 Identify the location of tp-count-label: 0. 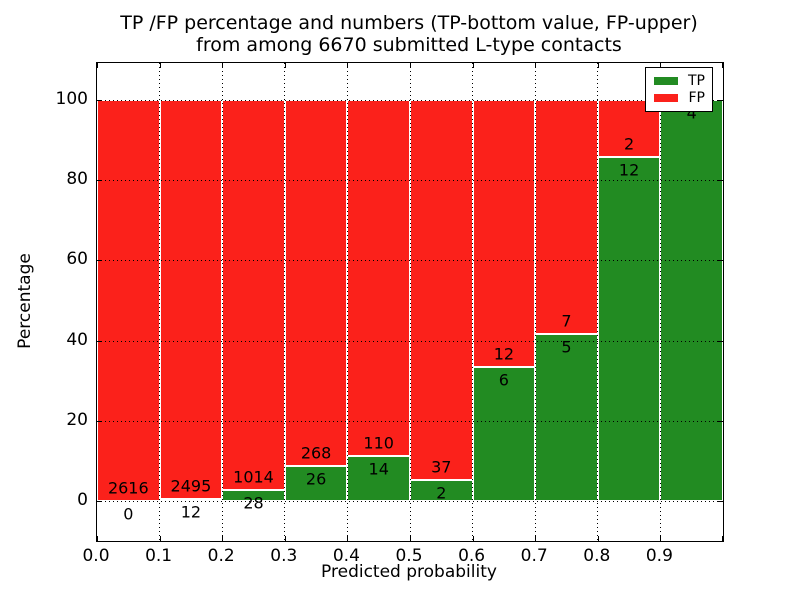
(128, 514).